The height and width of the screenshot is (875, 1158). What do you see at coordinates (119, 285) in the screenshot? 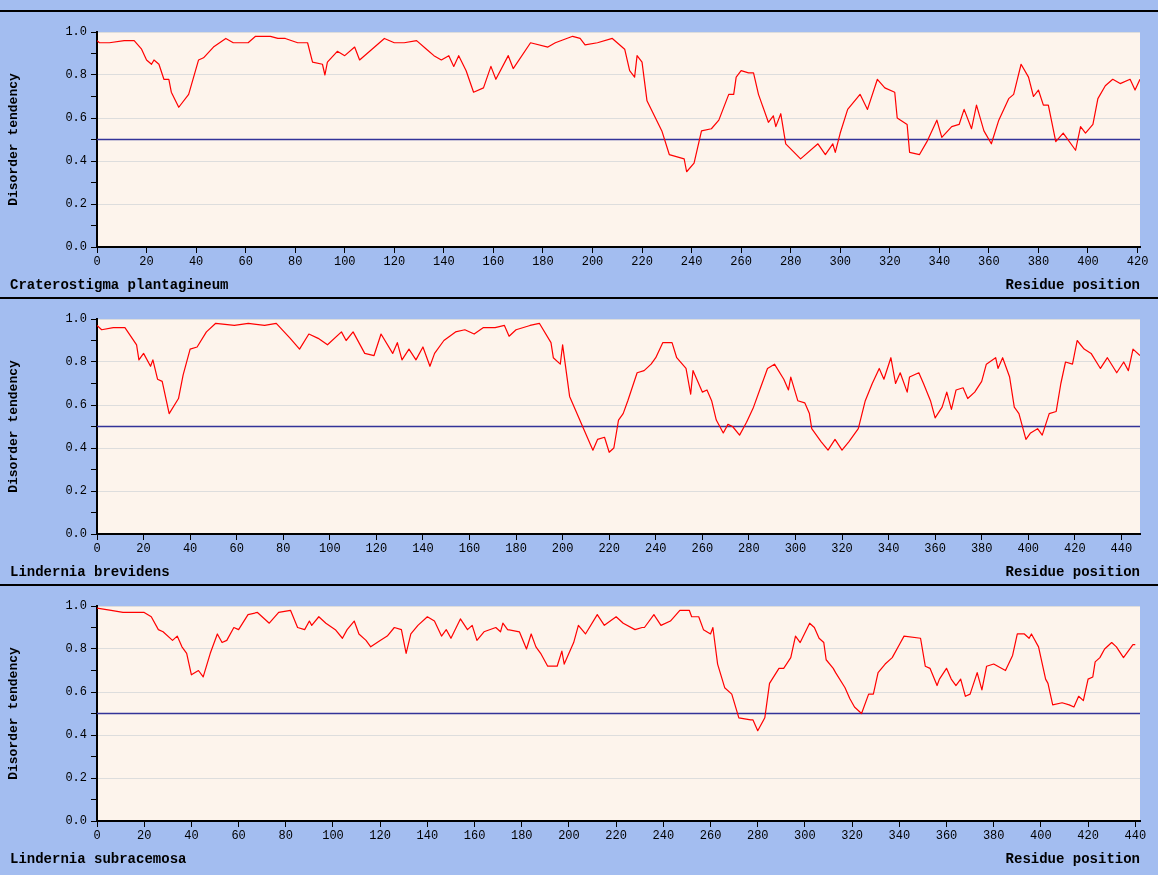
I see `text: Craterostigma plantagineum` at bounding box center [119, 285].